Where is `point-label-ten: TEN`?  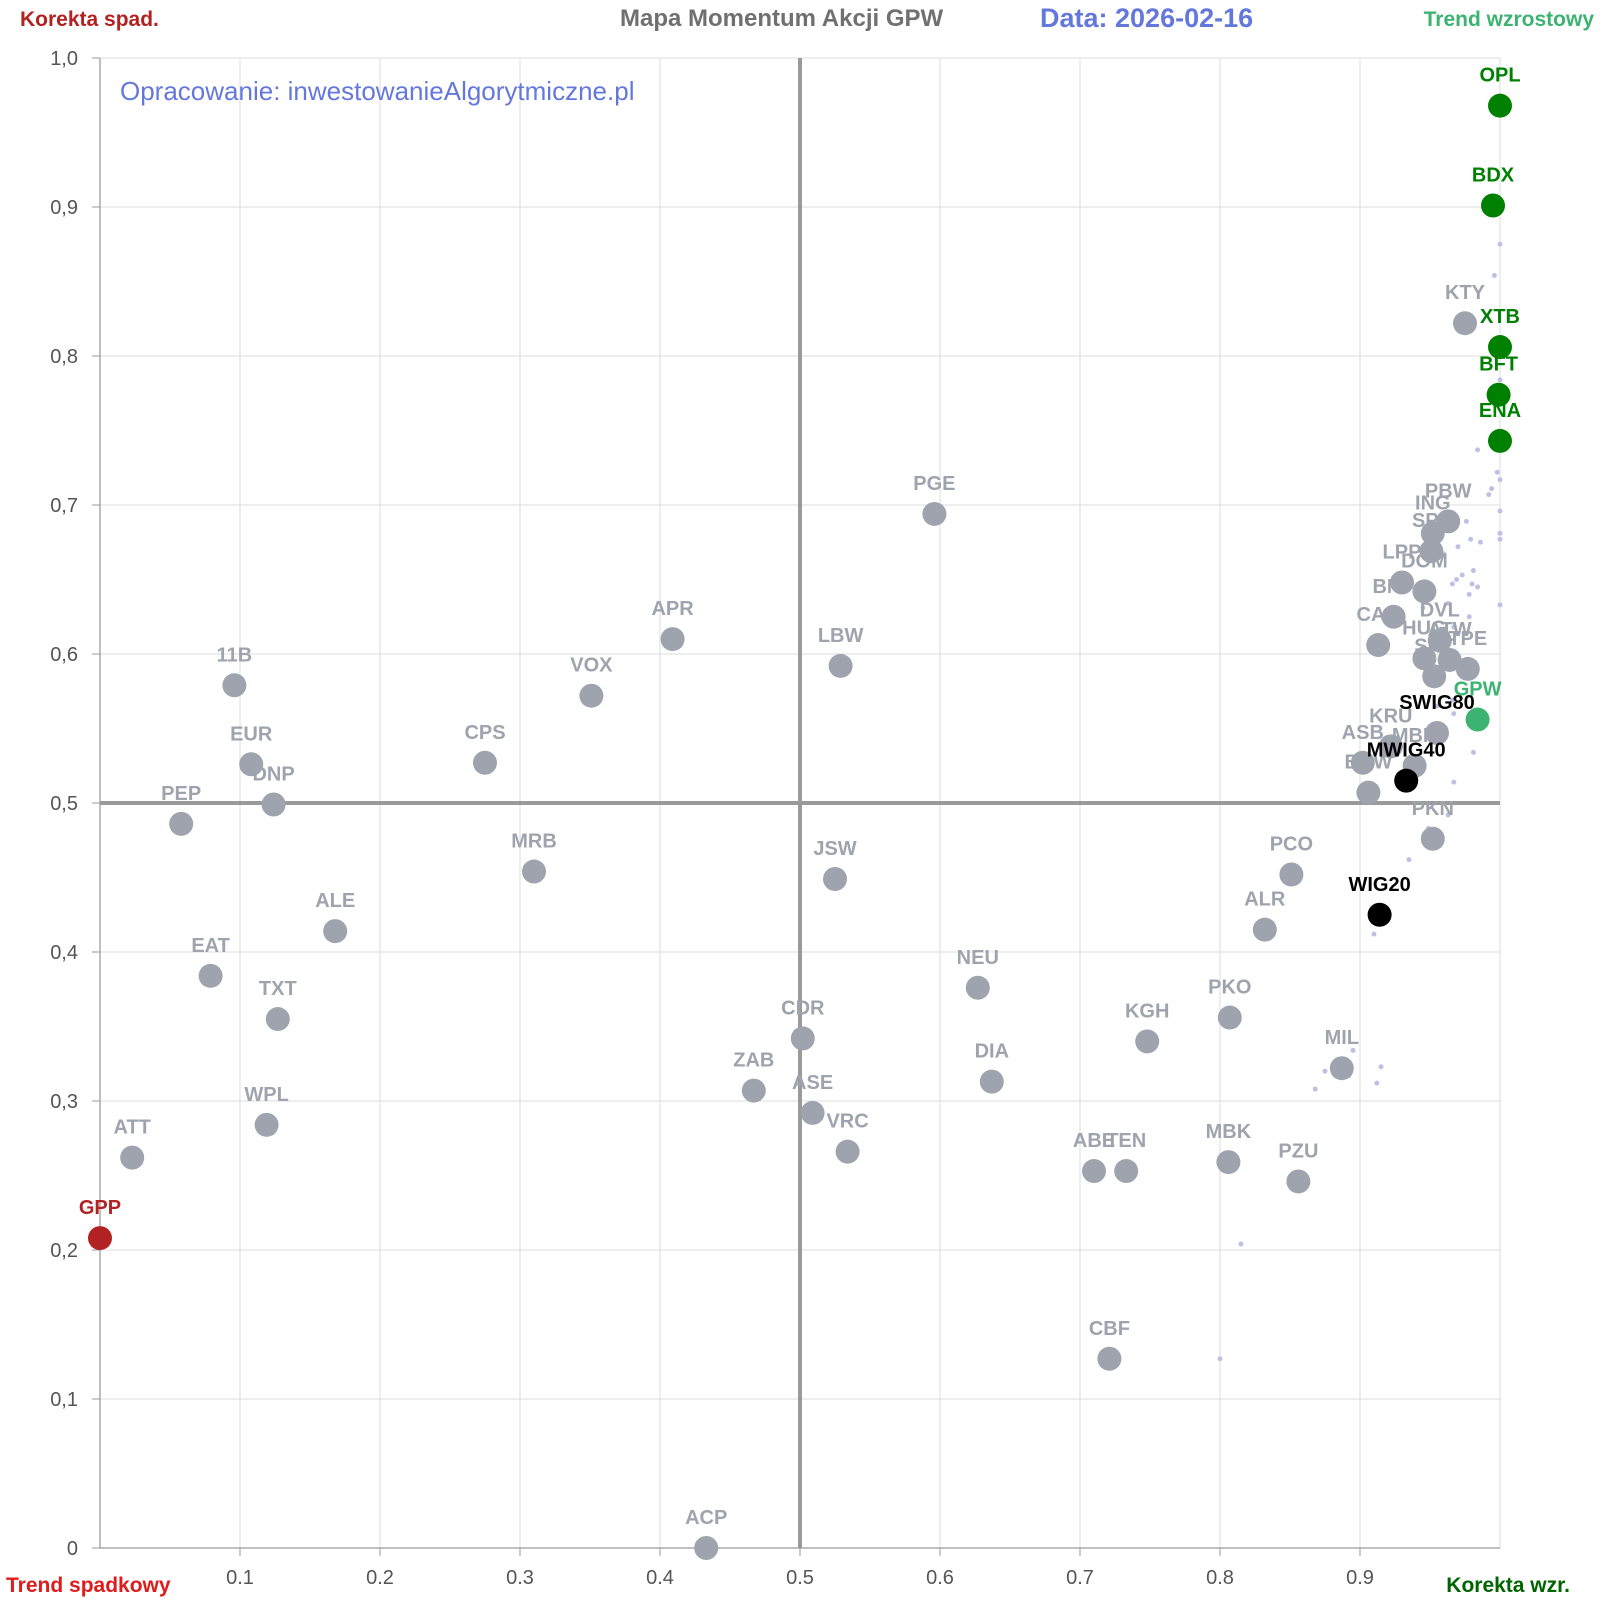 point-label-ten: TEN is located at coordinates (1126, 1141).